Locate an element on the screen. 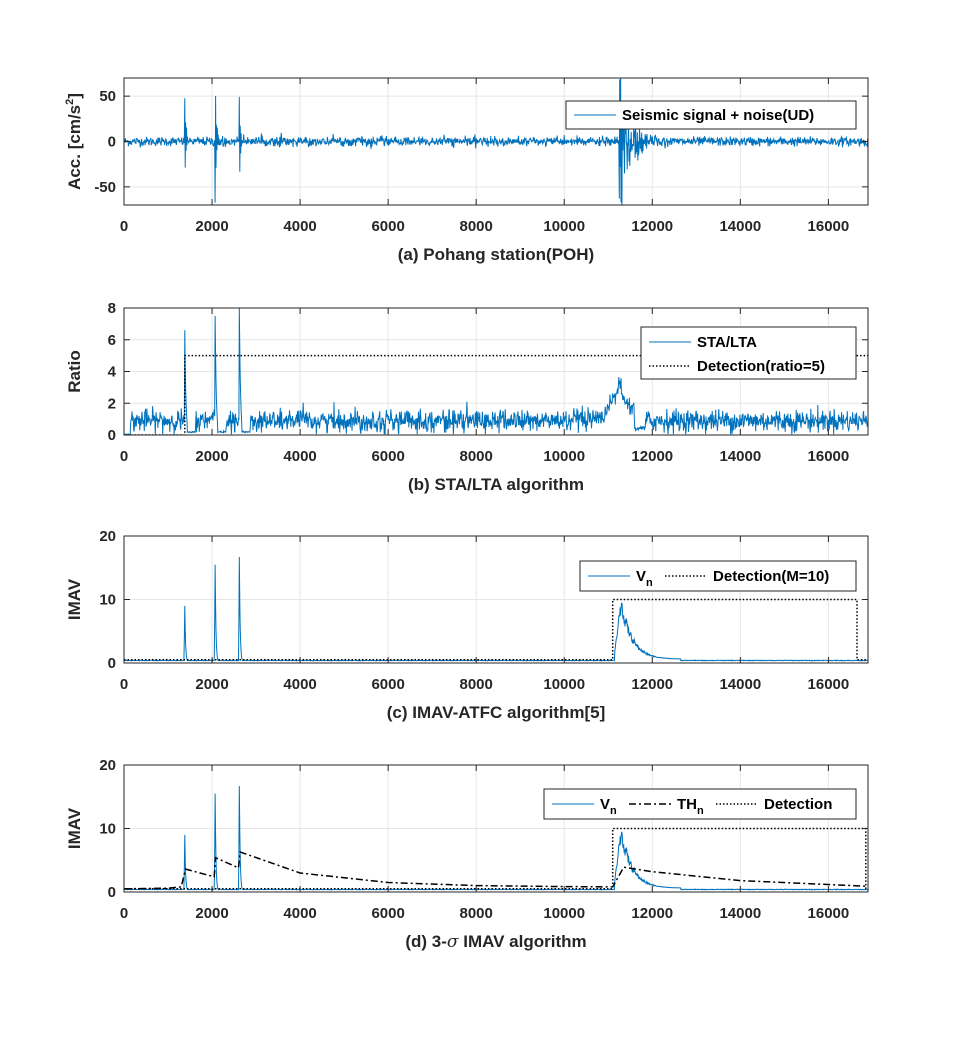 The height and width of the screenshot is (1043, 961). y-axis-label-text: Ratio is located at coordinates (74, 371).